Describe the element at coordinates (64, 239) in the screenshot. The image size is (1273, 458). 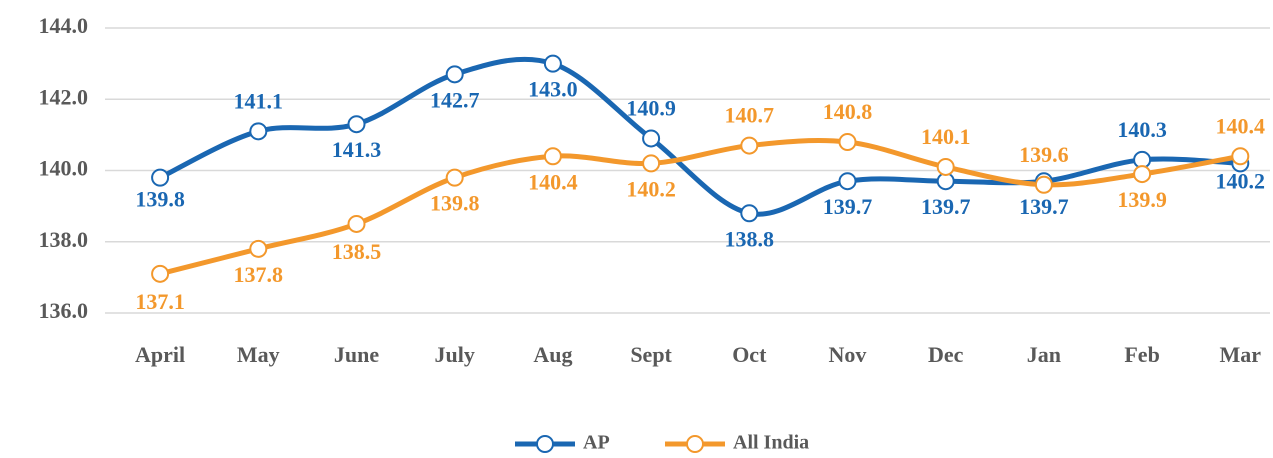
I see `y-tick-label: 138.0` at that location.